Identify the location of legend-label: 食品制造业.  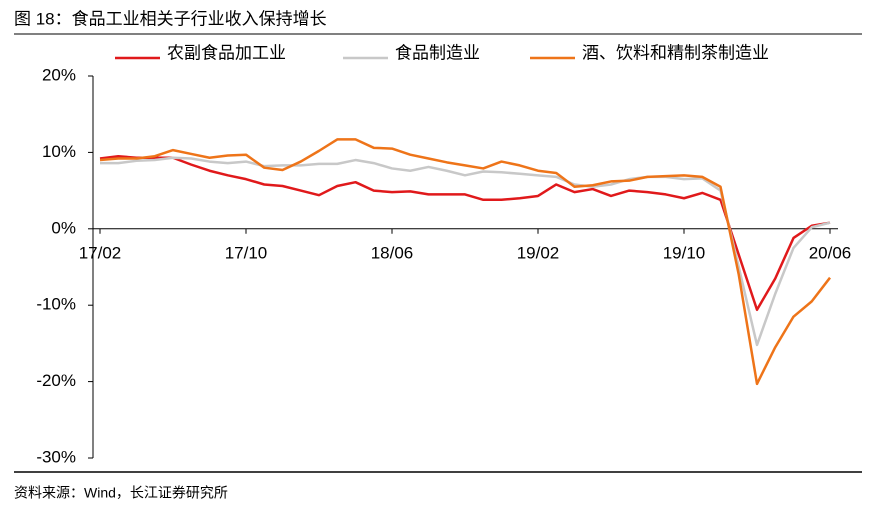
(437, 52).